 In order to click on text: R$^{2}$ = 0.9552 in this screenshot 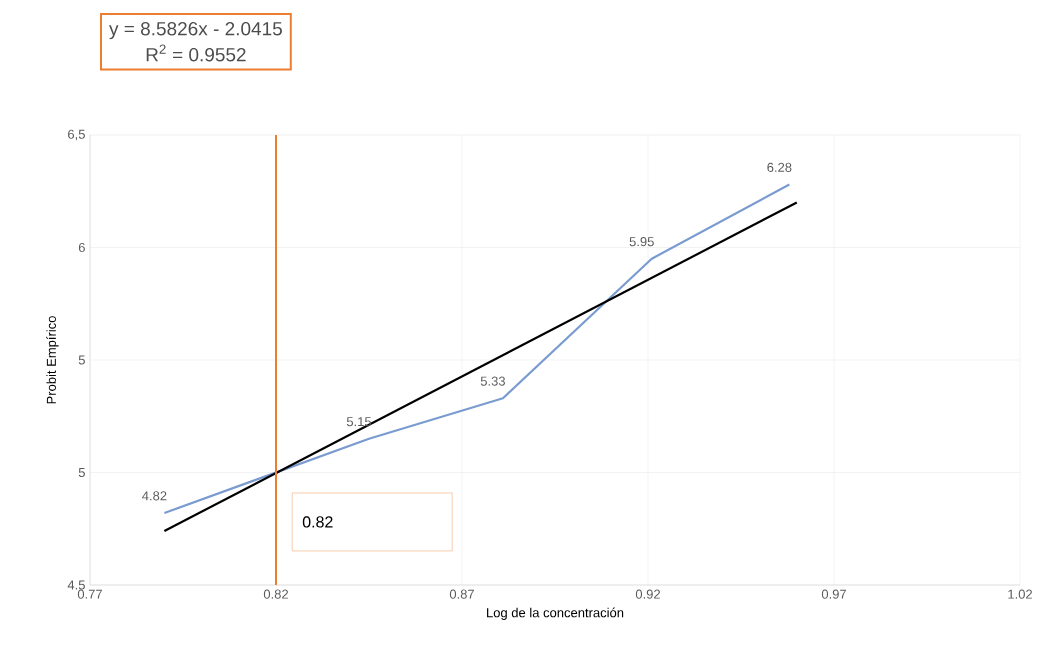, I will do `click(196, 53)`.